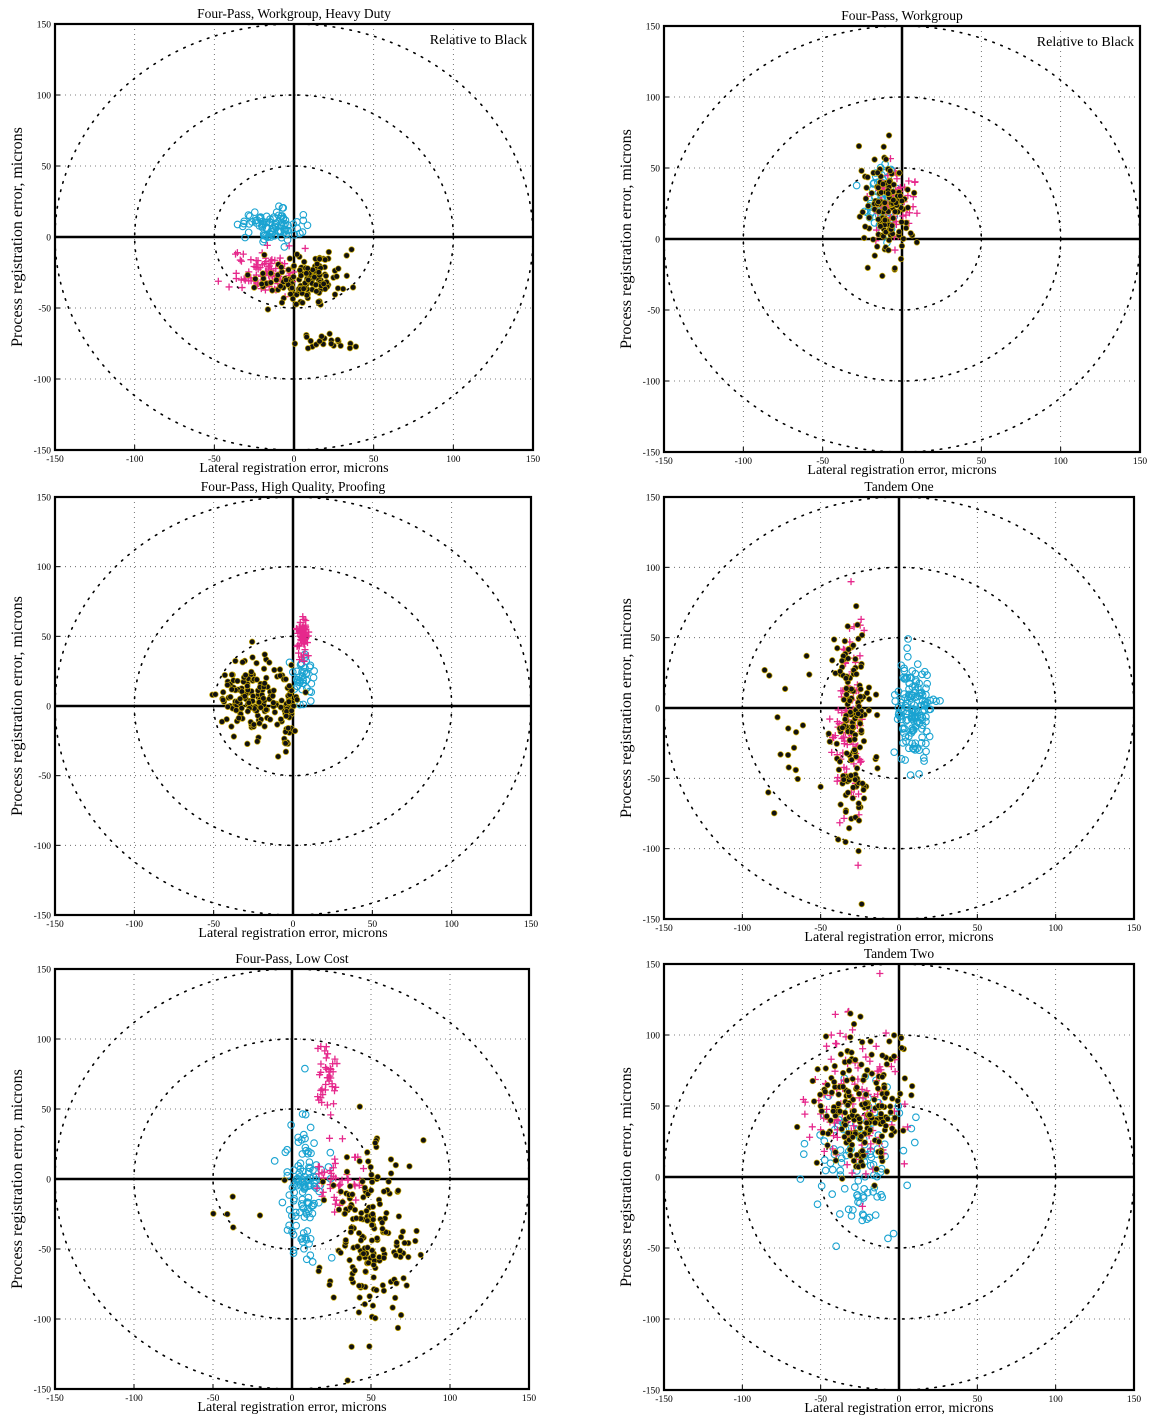 The width and height of the screenshot is (1152, 1420). What do you see at coordinates (48, 1181) in the screenshot?
I see `y-tick-label: 0` at bounding box center [48, 1181].